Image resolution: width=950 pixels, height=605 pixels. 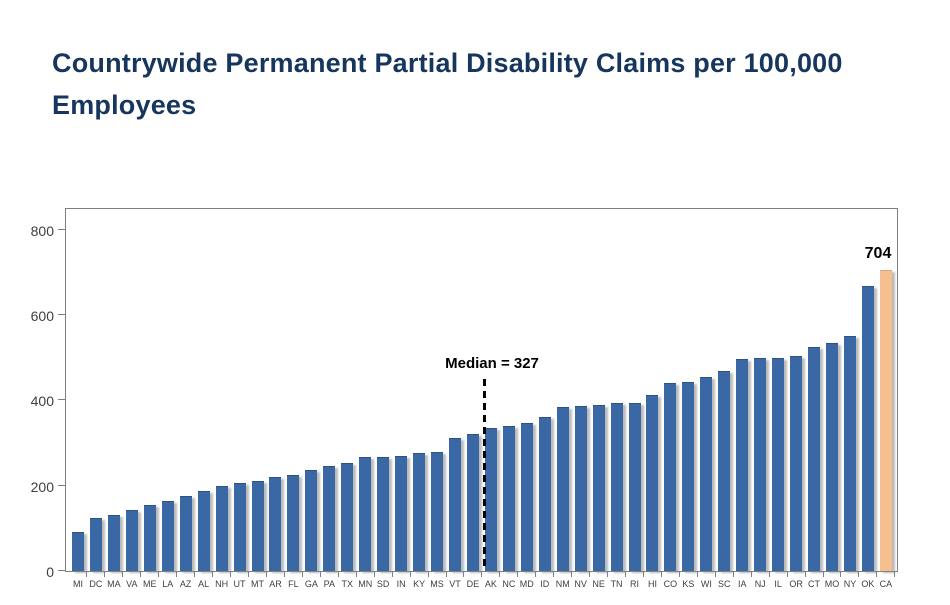 I want to click on x-axis-label: DE, so click(x=473, y=584).